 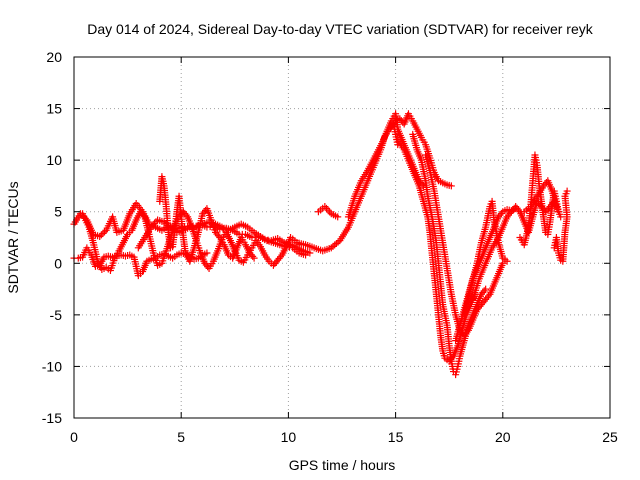 What do you see at coordinates (58, 212) in the screenshot?
I see `y-tick-label: 5` at bounding box center [58, 212].